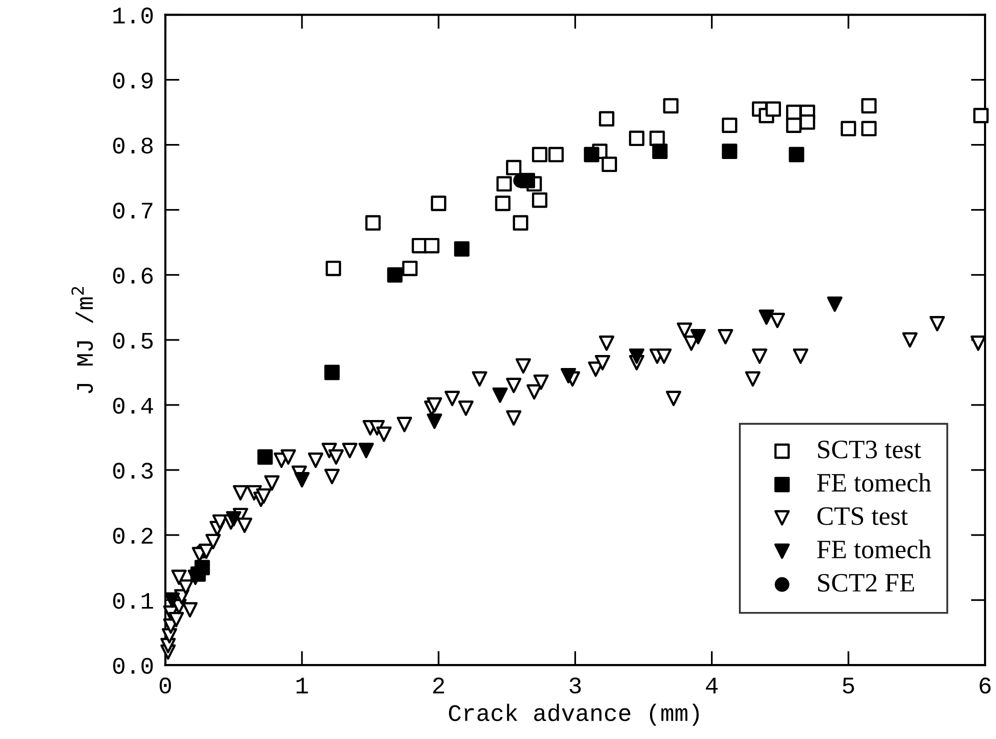  What do you see at coordinates (985, 686) in the screenshot?
I see `x-tick-label: 6` at bounding box center [985, 686].